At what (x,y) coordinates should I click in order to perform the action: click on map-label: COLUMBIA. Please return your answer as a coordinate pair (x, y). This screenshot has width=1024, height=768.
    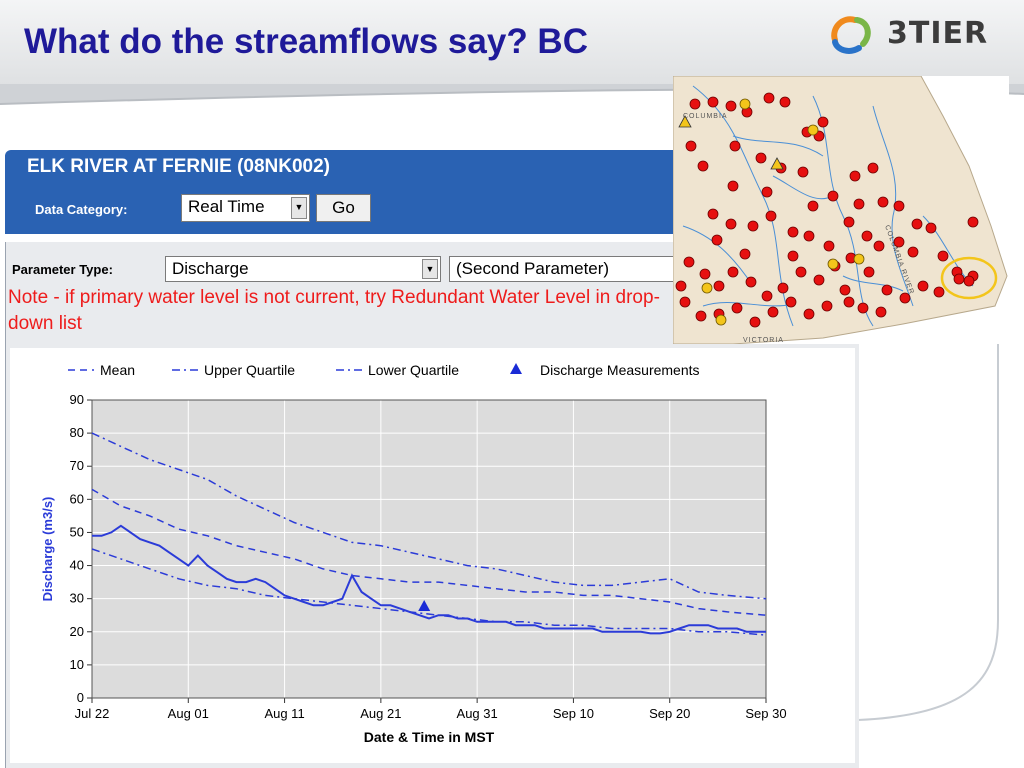
    Looking at the image, I should click on (705, 116).